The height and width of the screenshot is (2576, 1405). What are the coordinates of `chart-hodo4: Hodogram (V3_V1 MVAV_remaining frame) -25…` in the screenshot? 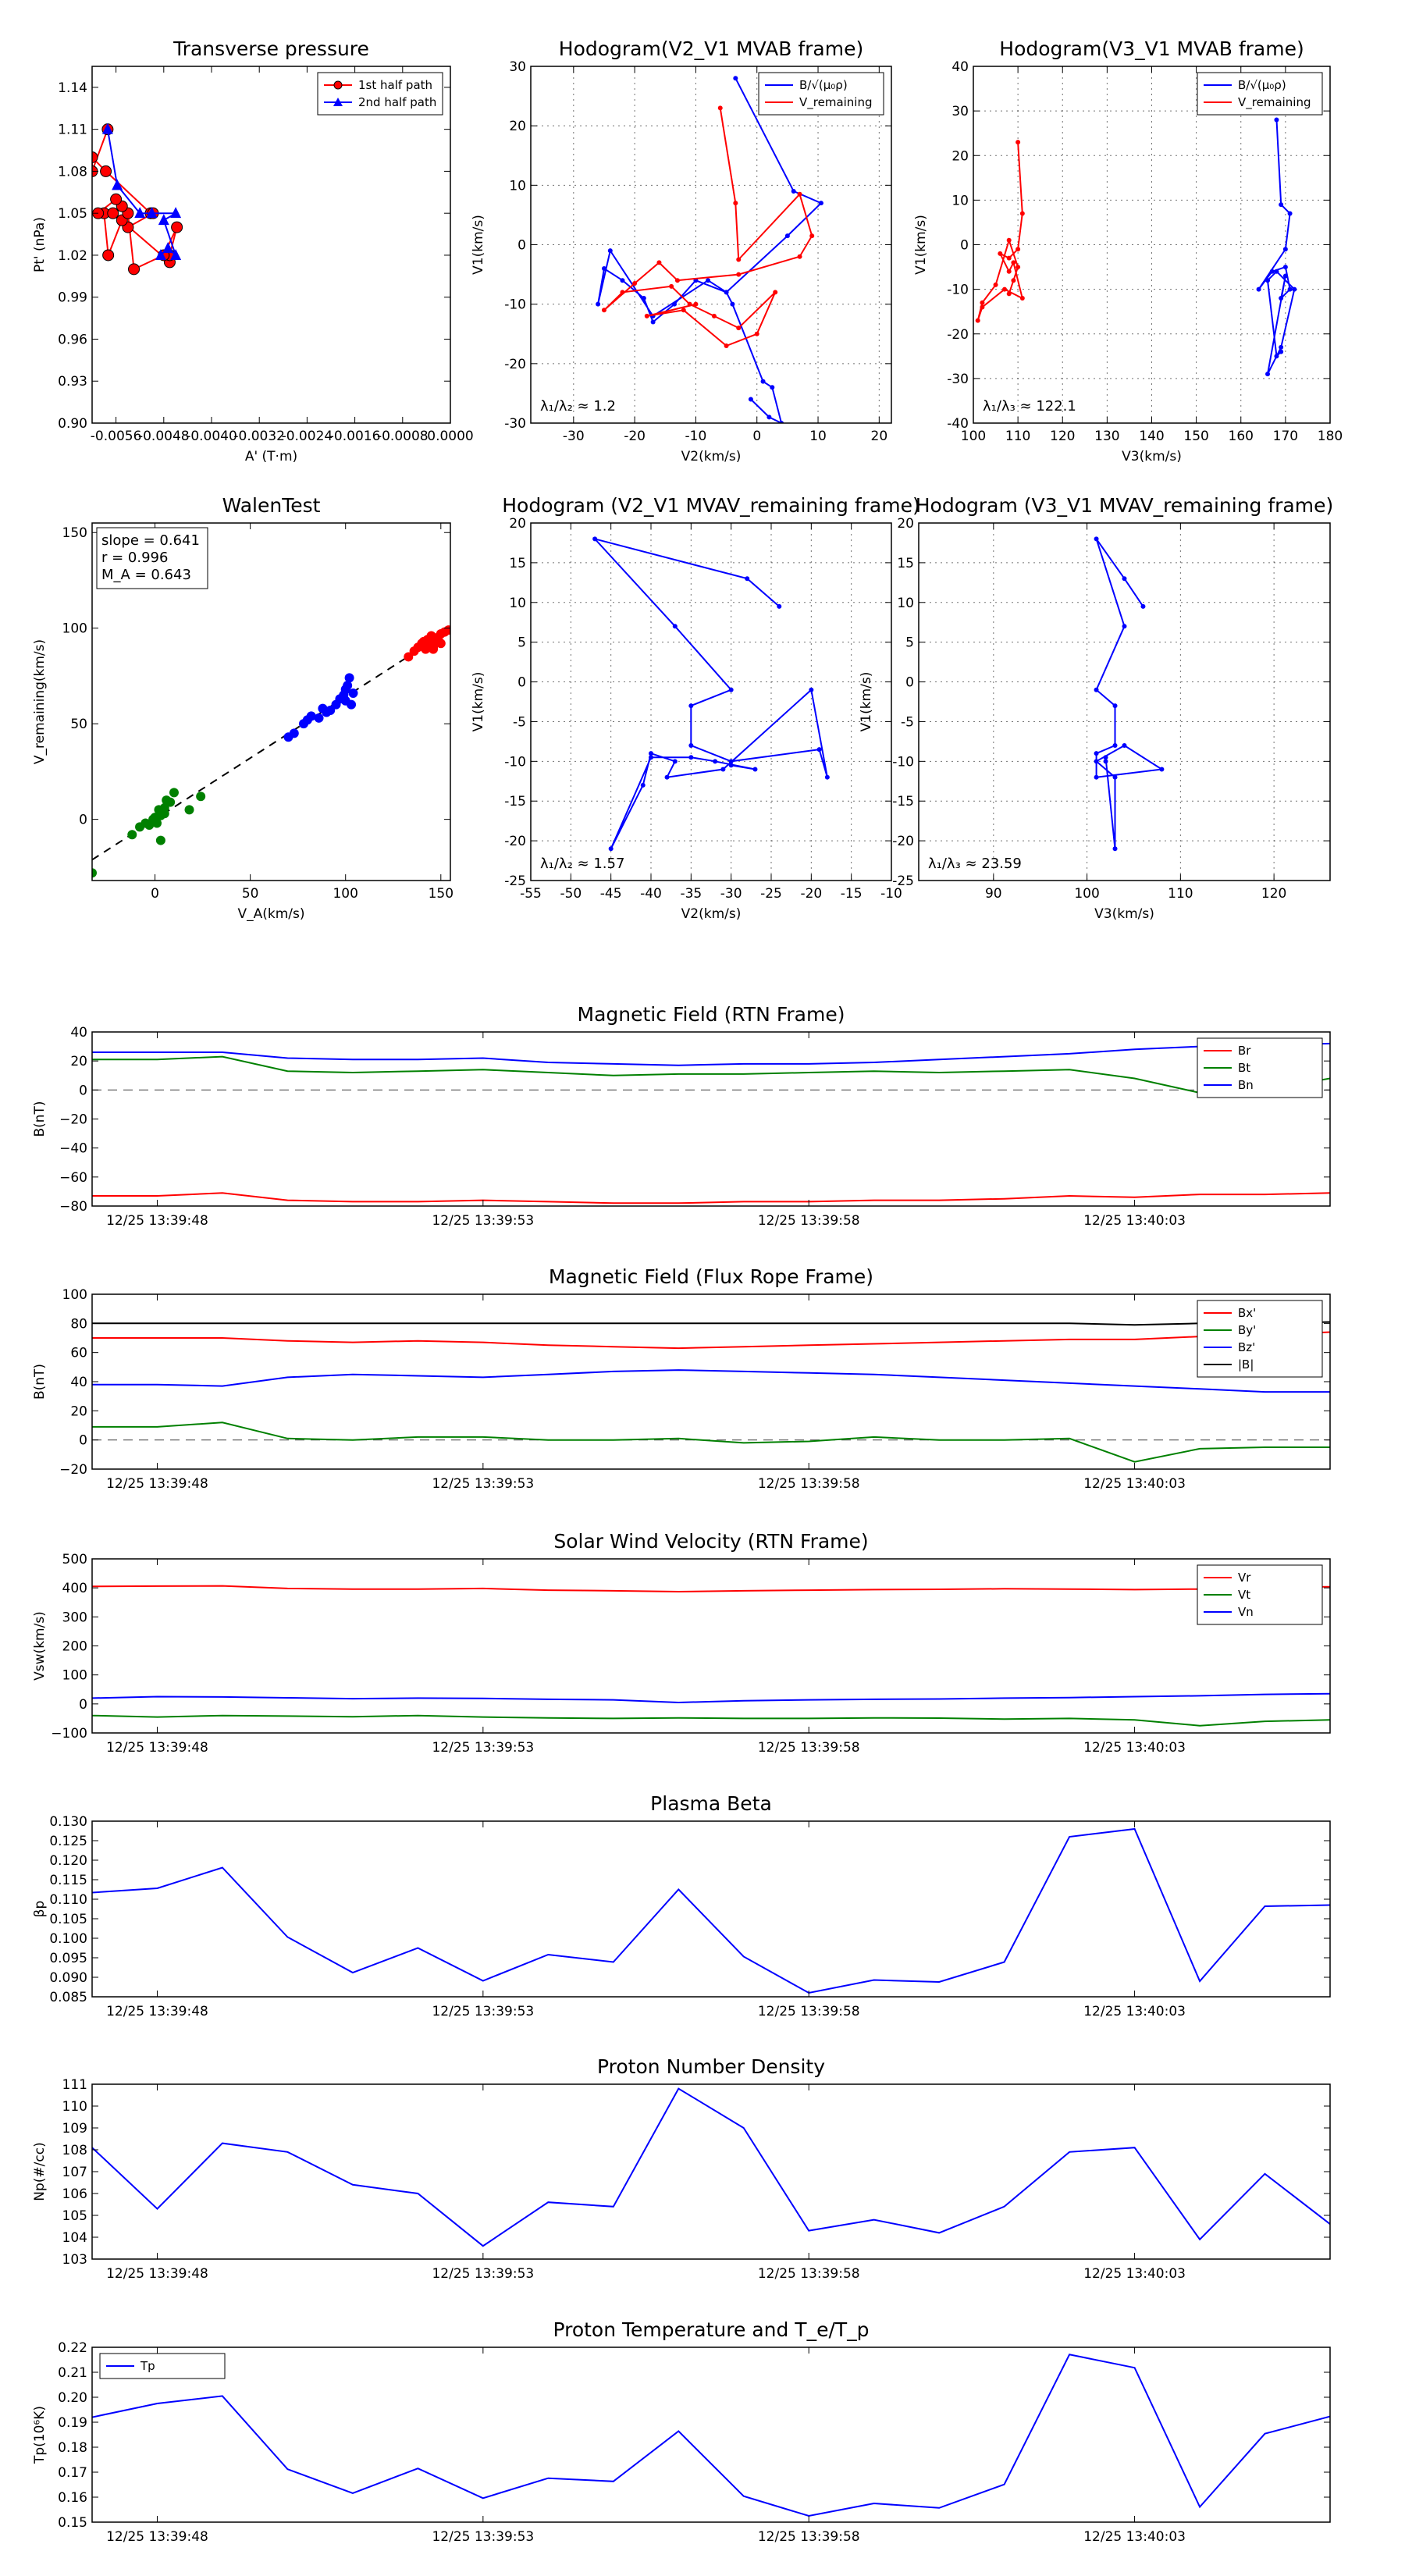 It's located at (1096, 708).